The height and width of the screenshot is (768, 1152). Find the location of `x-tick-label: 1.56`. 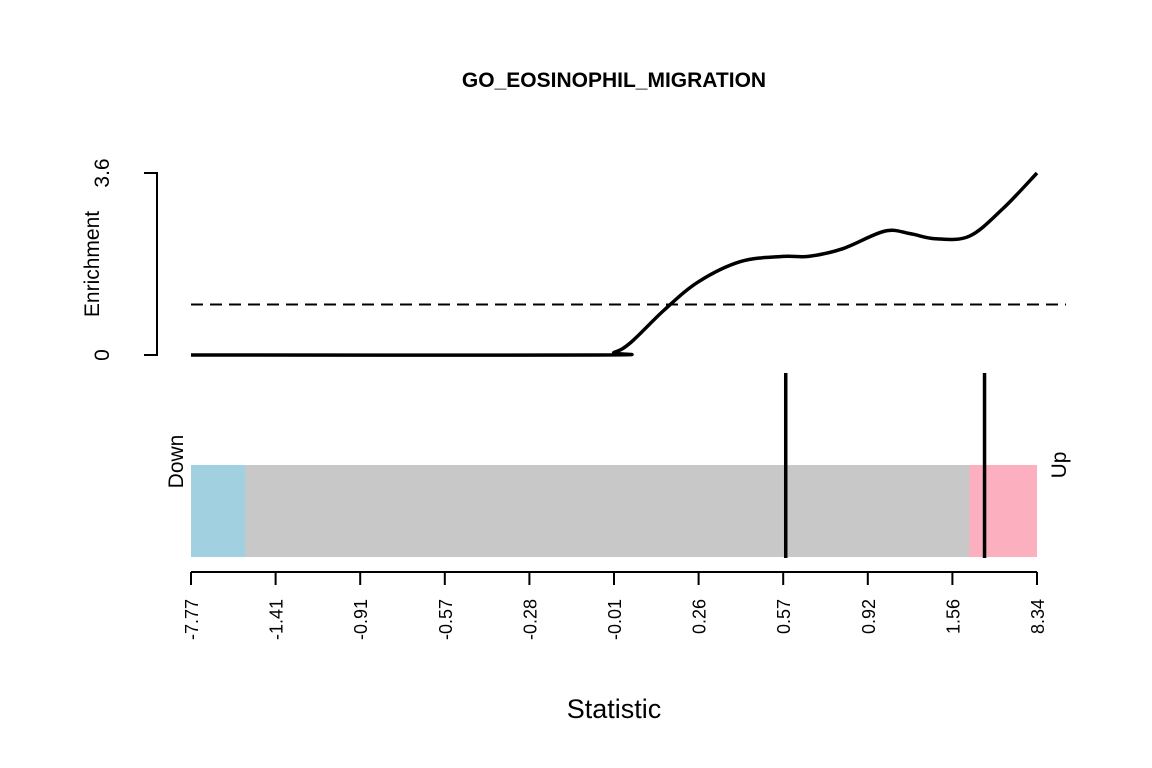

x-tick-label: 1.56 is located at coordinates (953, 616).